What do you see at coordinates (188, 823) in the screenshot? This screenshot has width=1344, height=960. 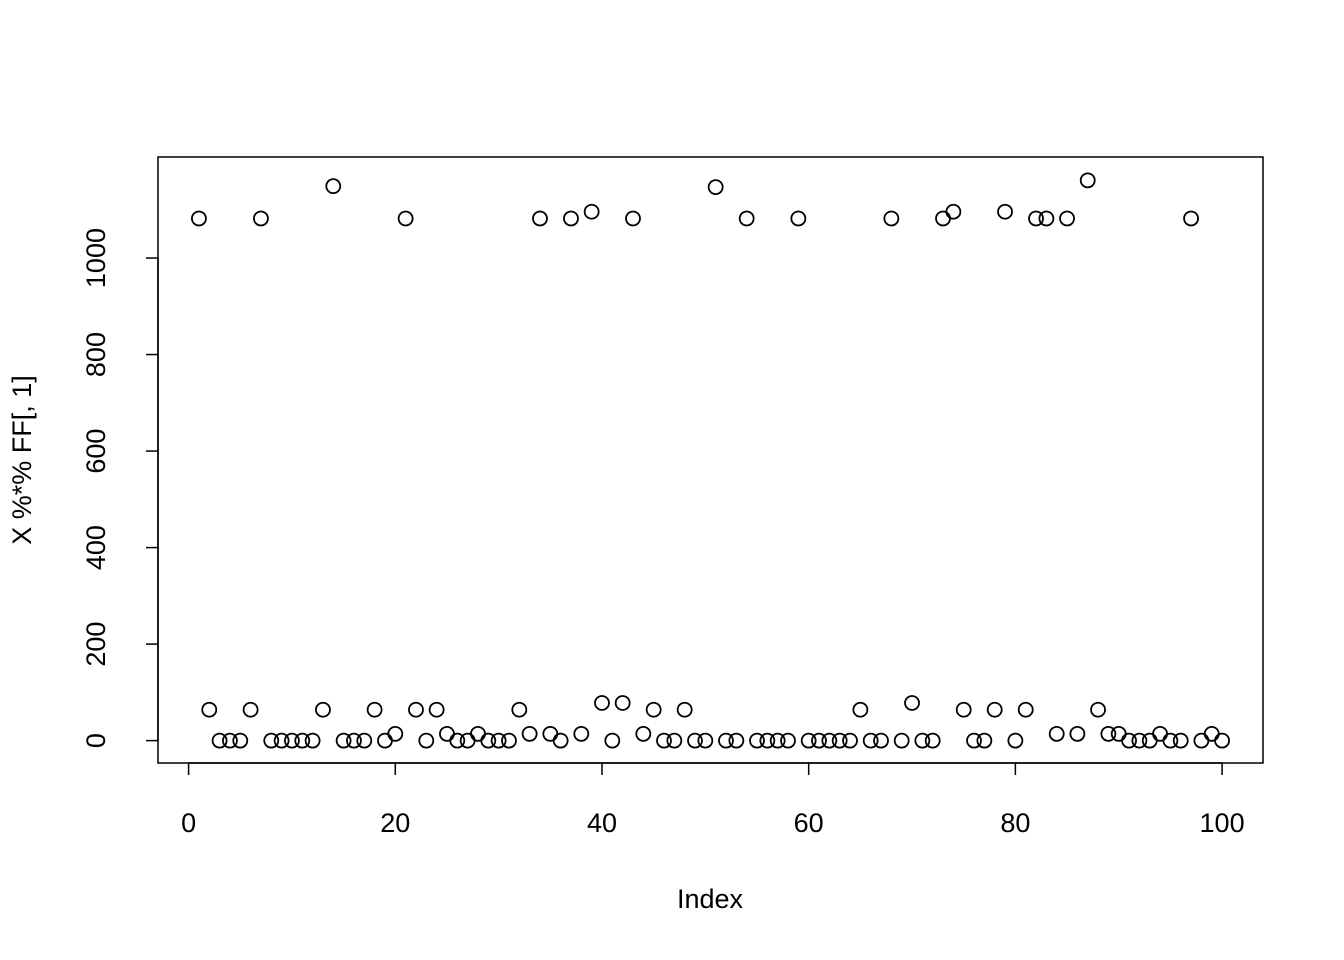 I see `x-tick-label: 0` at bounding box center [188, 823].